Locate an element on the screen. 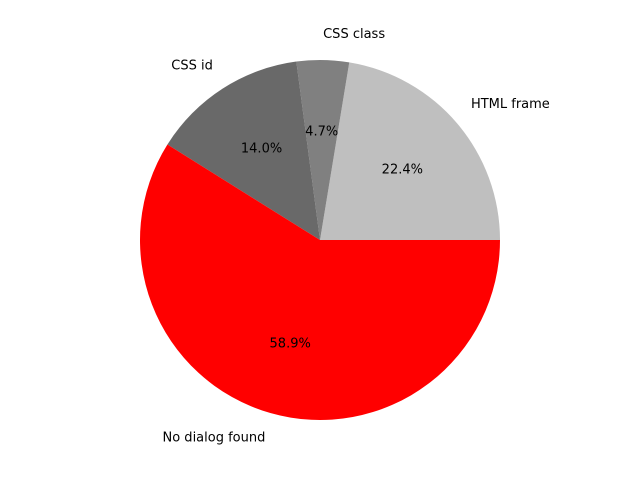 This screenshot has width=640, height=480. pie-slice-css-id is located at coordinates (243, 151).